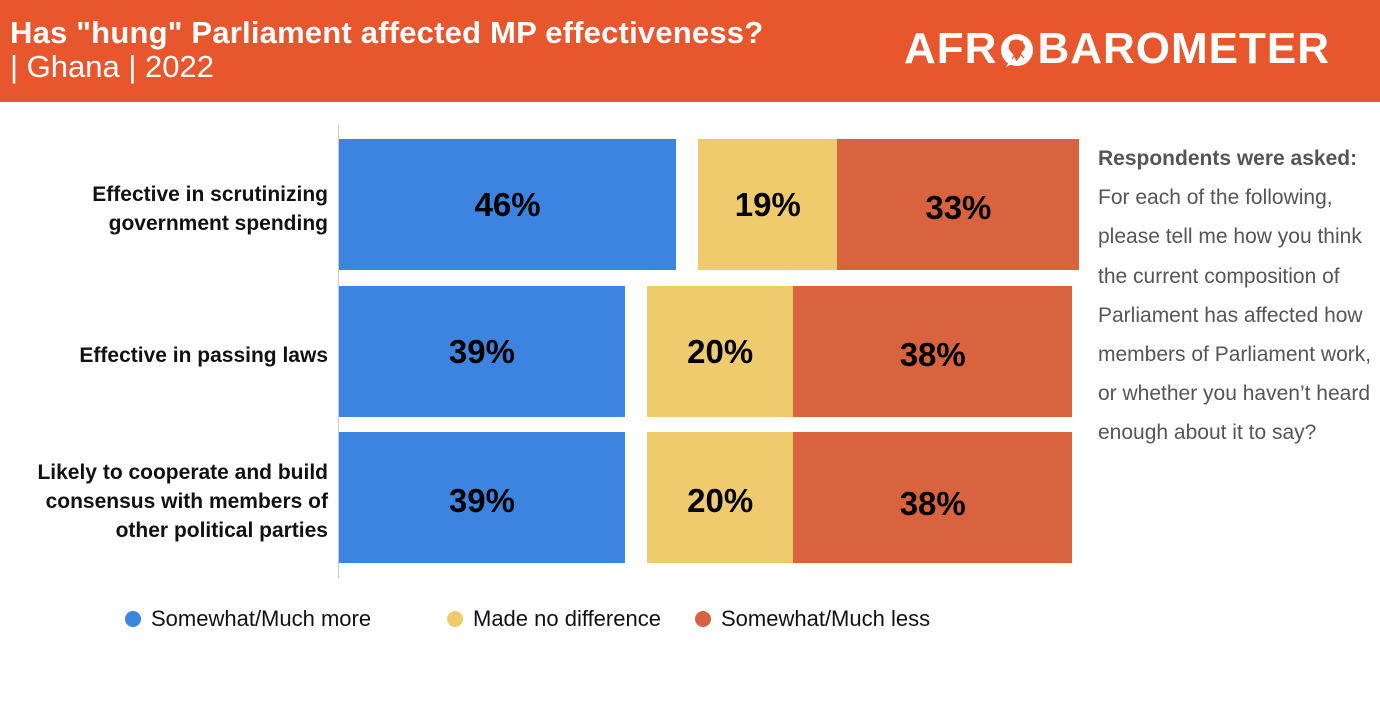  I want to click on logo-text-suffix: BAROMETER, so click(1183, 48).